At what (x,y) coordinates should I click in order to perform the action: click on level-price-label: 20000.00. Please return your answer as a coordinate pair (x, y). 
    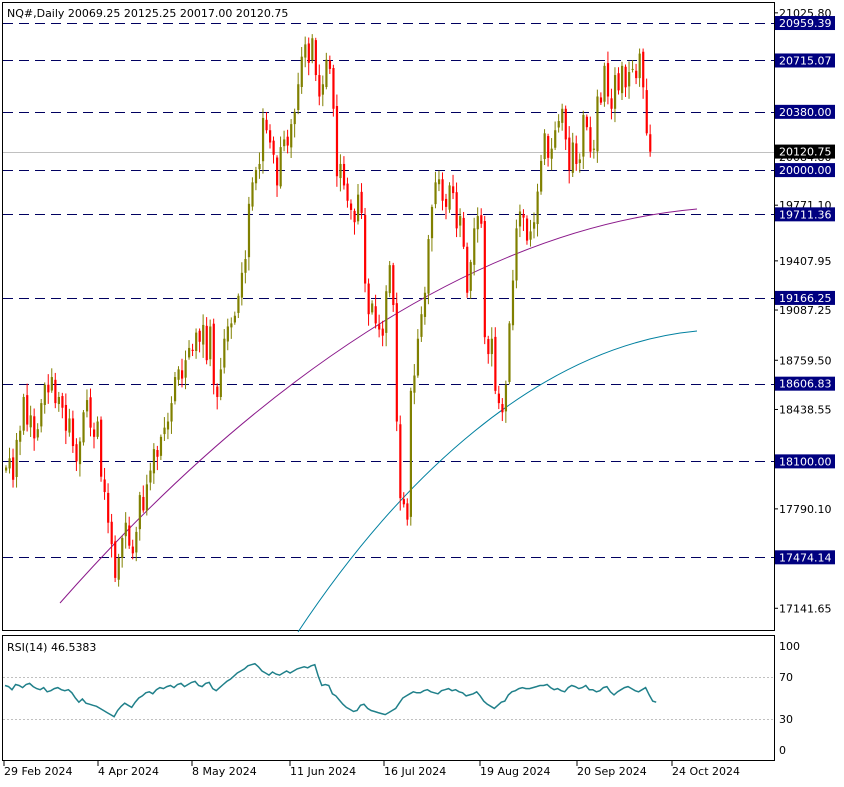
    Looking at the image, I should click on (805, 170).